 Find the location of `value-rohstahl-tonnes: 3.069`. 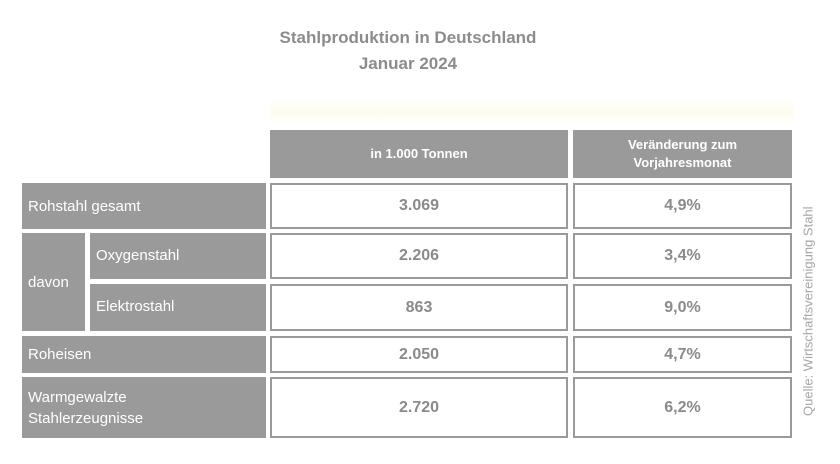

value-rohstahl-tonnes: 3.069 is located at coordinates (419, 206).